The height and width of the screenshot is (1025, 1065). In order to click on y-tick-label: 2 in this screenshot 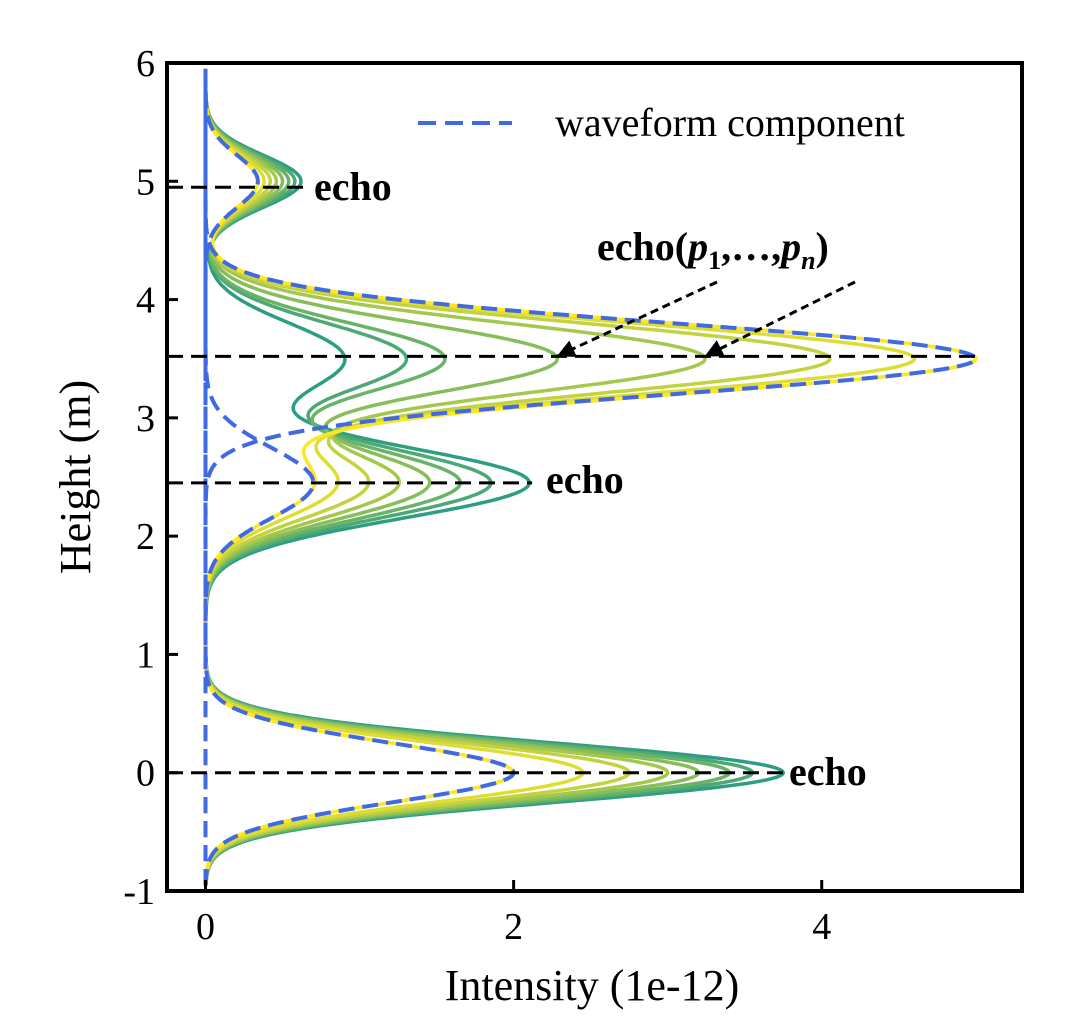, I will do `click(145, 537)`.